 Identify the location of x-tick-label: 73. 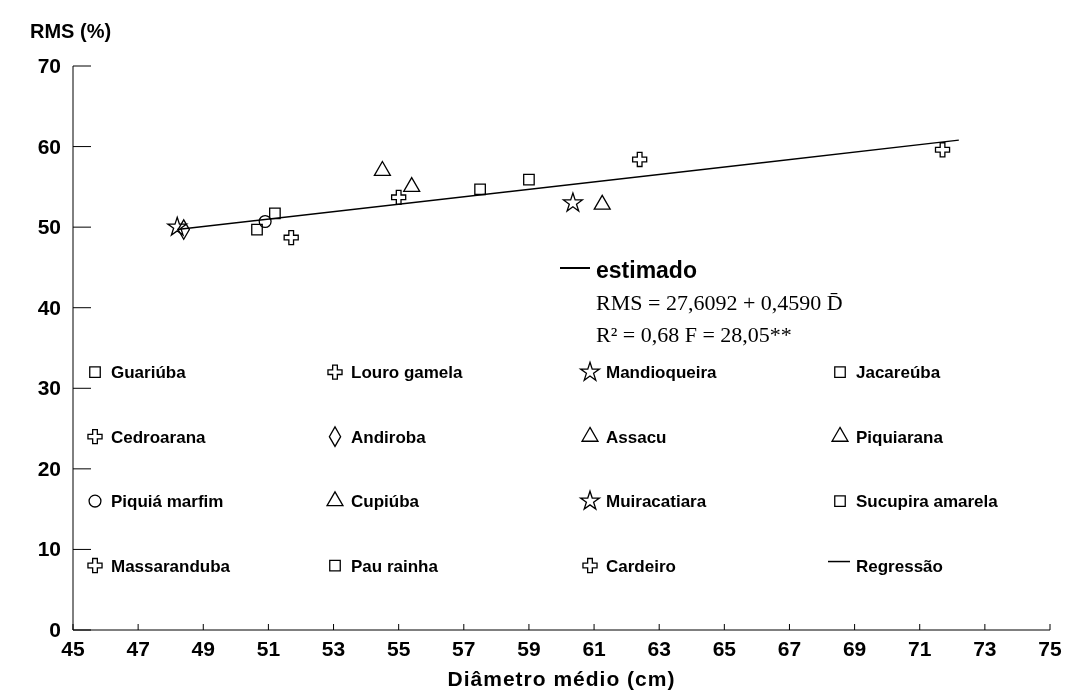
(985, 648).